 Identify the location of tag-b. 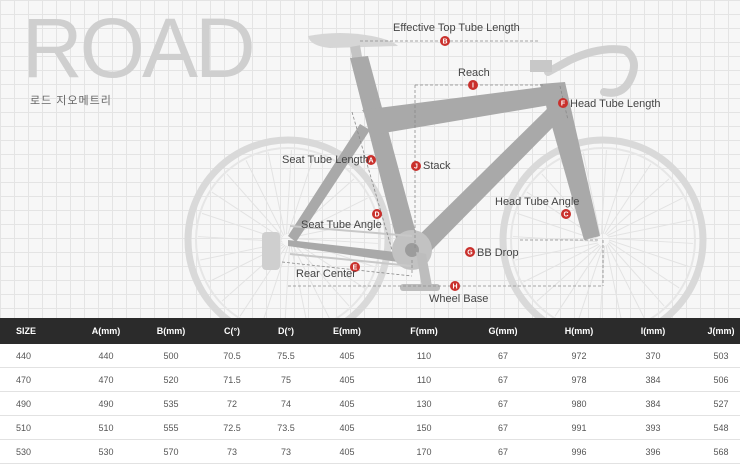
(445, 41).